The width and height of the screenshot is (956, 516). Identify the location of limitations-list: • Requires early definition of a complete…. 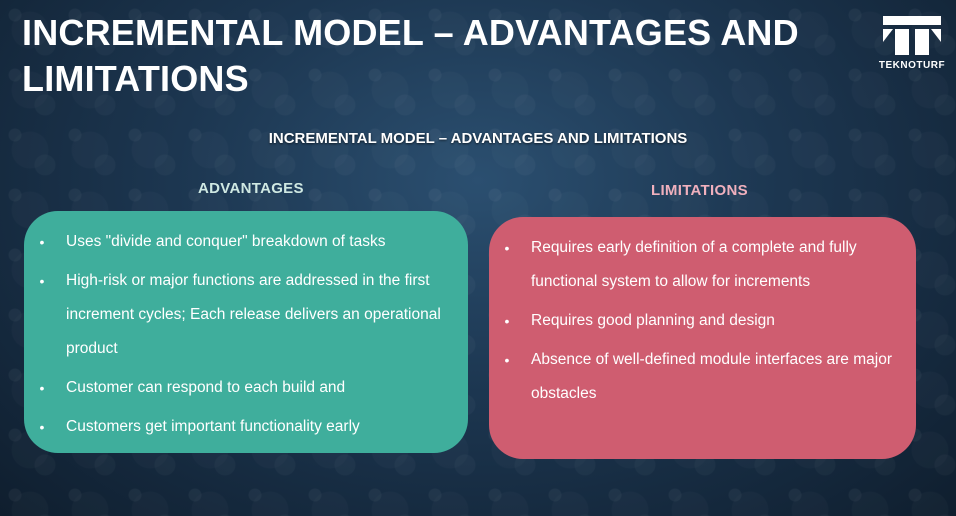
(699, 321).